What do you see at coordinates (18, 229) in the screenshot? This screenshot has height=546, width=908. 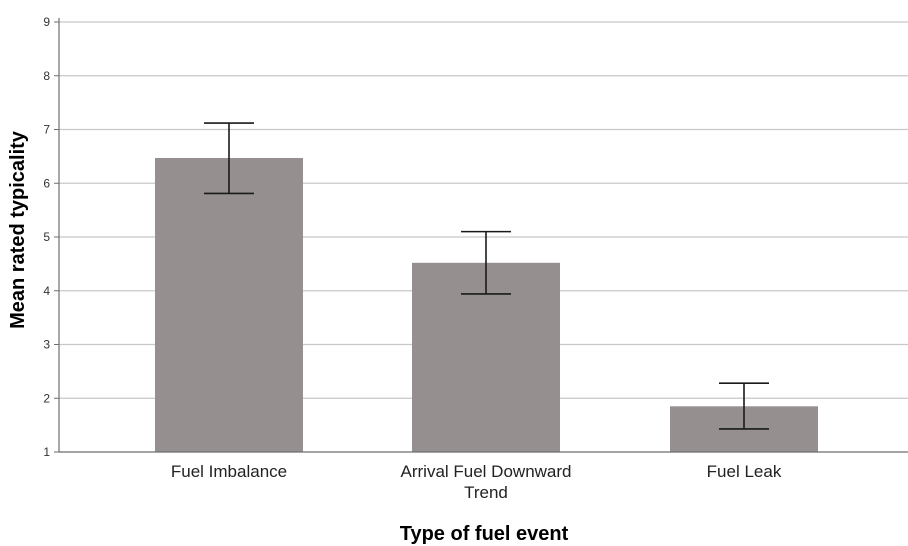 I see `y-axis-title: Mean rated typicality` at bounding box center [18, 229].